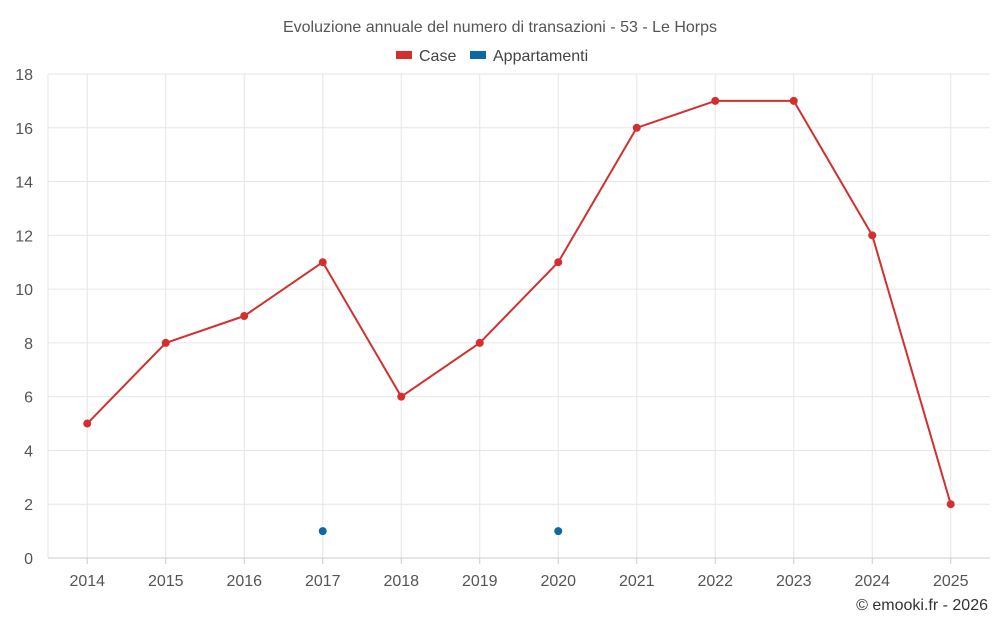 Image resolution: width=1000 pixels, height=625 pixels. Describe the element at coordinates (24, 317) in the screenshot. I see `y-axis: 0 2 4 6 8 10 12 14 16 18` at that location.